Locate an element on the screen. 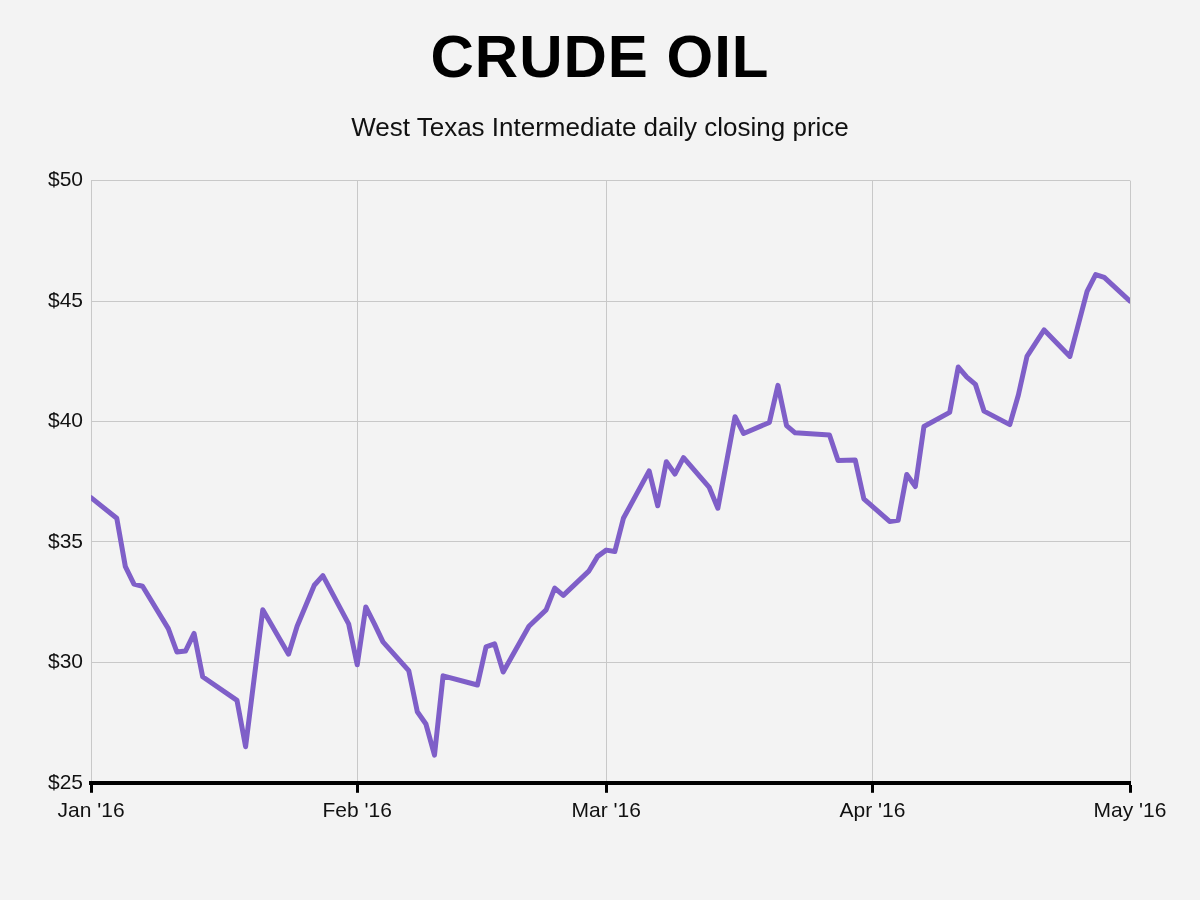 Image resolution: width=1200 pixels, height=900 pixels. x-tick-label: Feb '16 is located at coordinates (357, 810).